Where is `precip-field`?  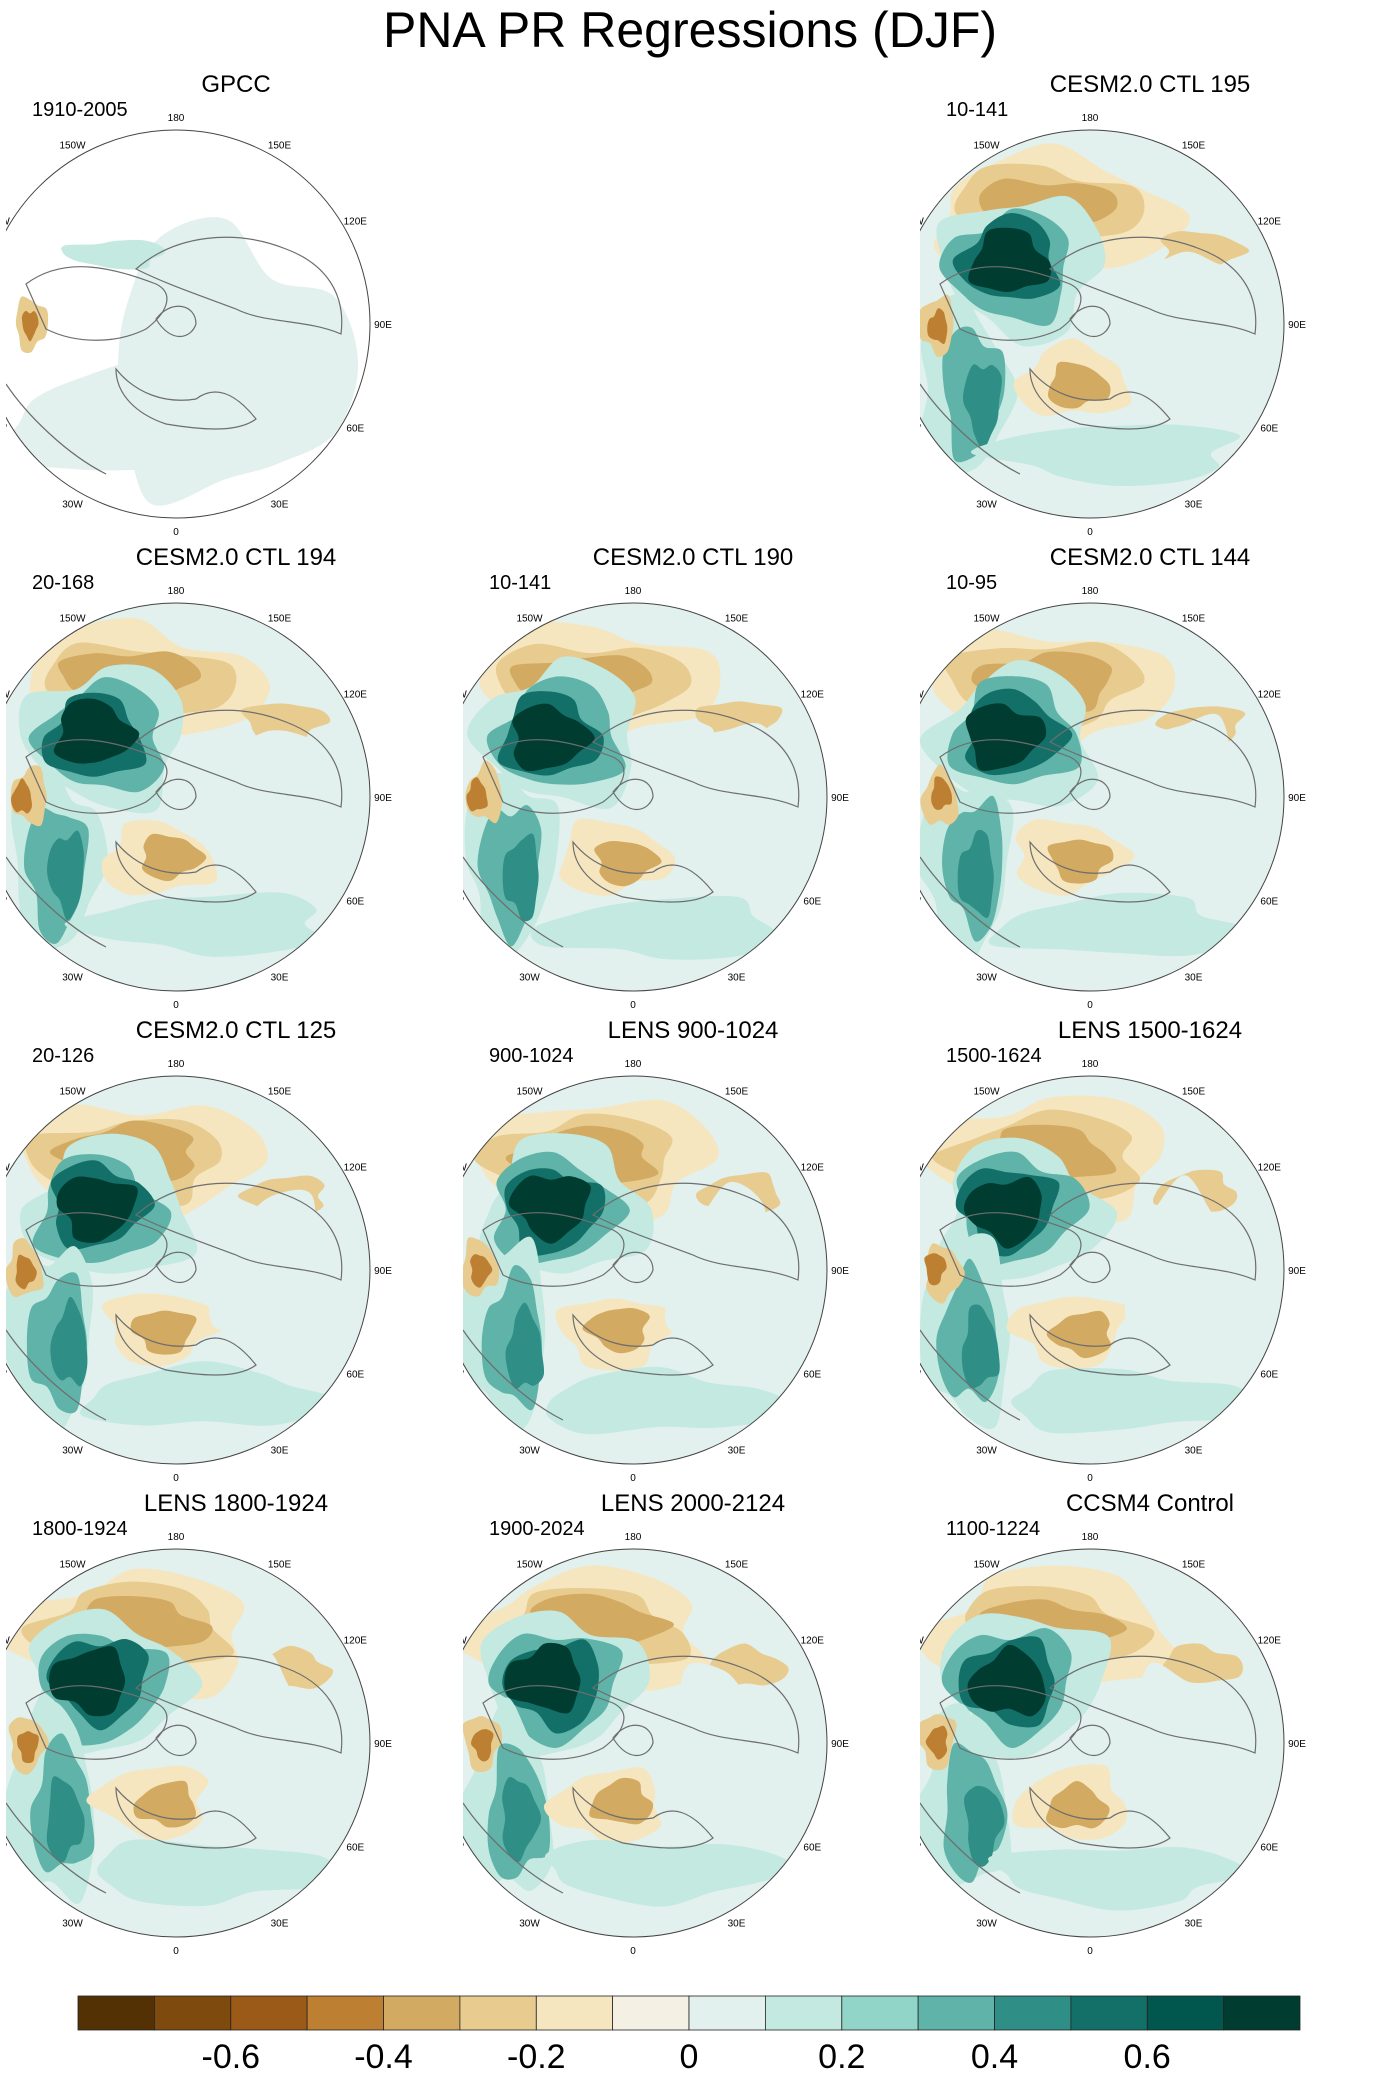
precip-field is located at coordinates (188, 797).